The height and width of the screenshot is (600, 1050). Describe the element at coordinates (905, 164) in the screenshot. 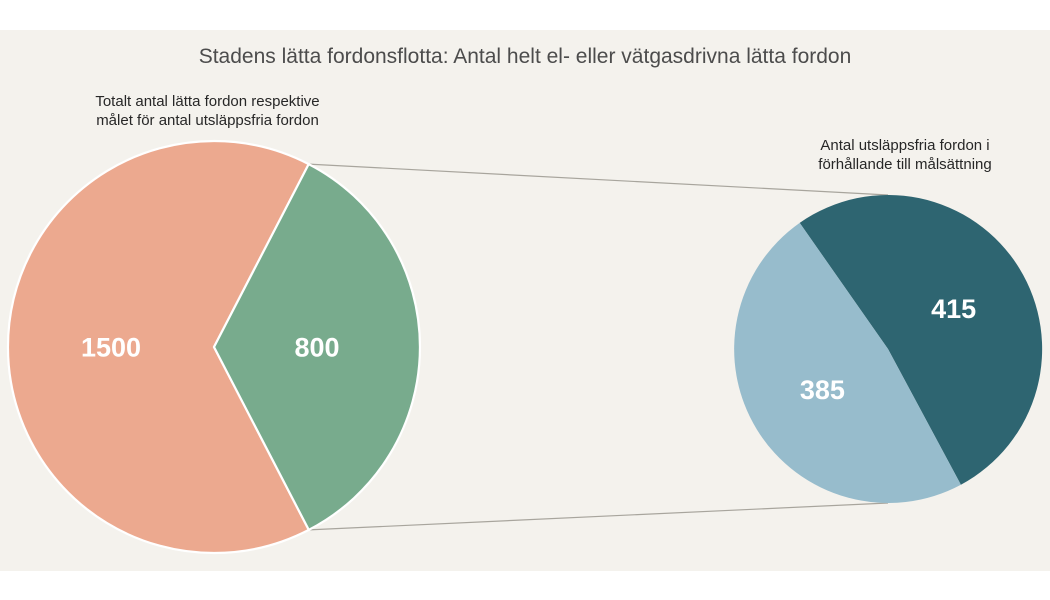

I see `secondary-pie-caption-line2: förhållande till målsättning` at that location.